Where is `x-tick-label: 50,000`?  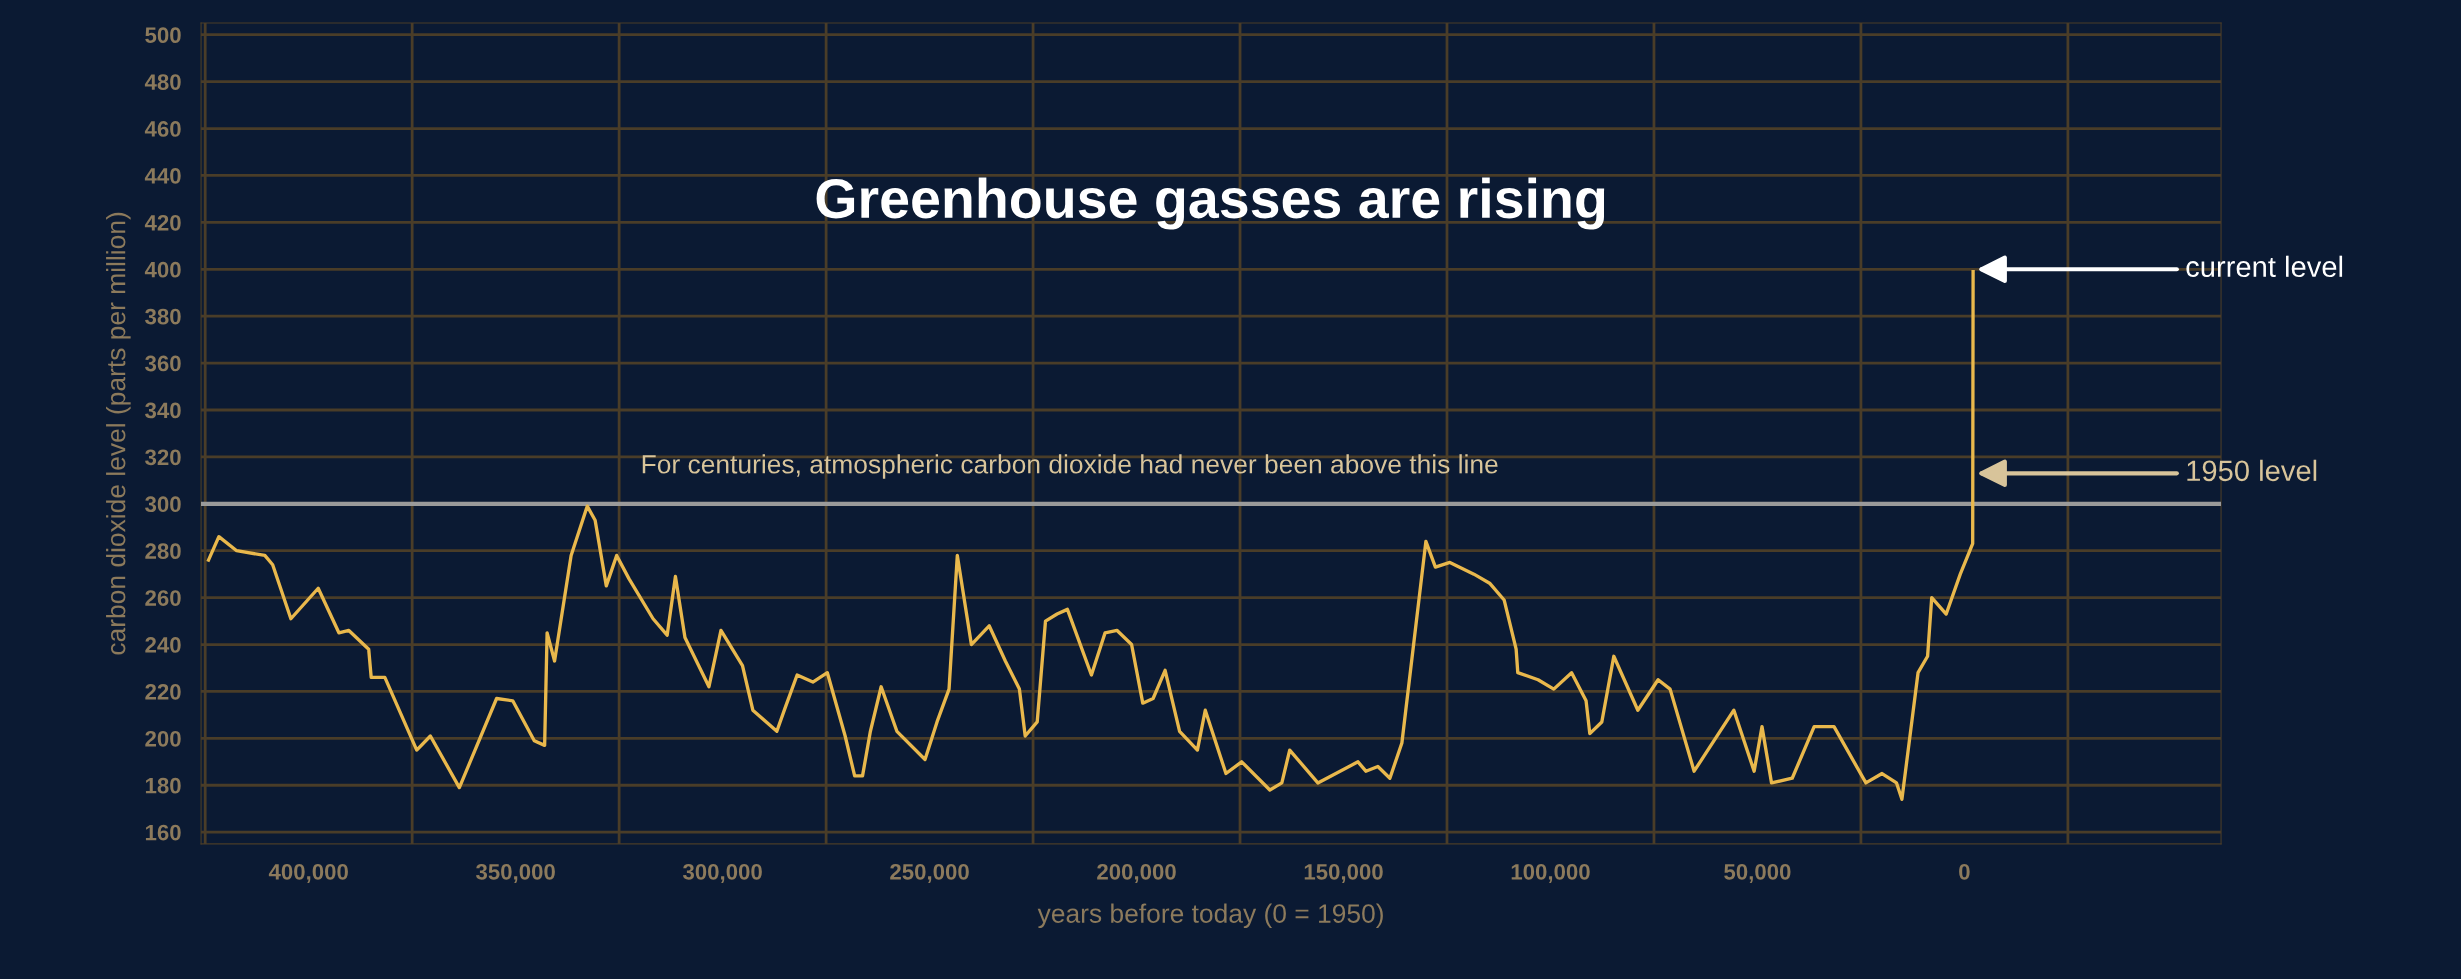
x-tick-label: 50,000 is located at coordinates (1757, 873).